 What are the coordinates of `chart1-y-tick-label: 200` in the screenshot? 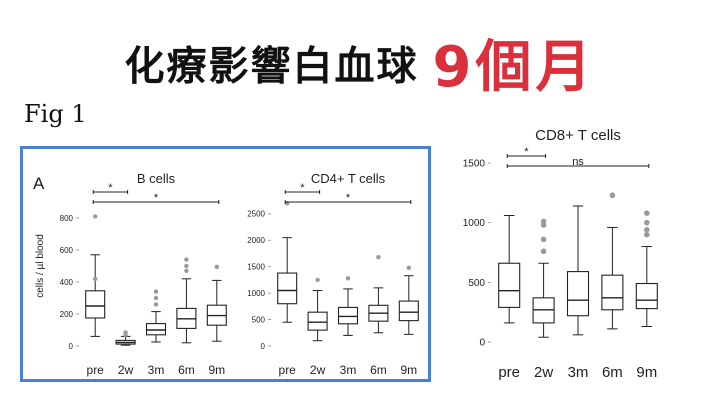 It's located at (67, 314).